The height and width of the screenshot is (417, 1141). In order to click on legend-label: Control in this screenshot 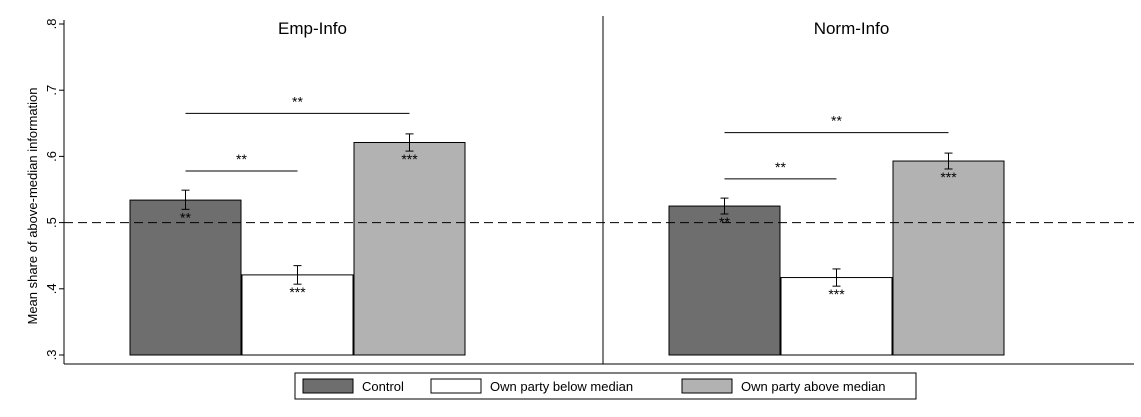, I will do `click(383, 386)`.